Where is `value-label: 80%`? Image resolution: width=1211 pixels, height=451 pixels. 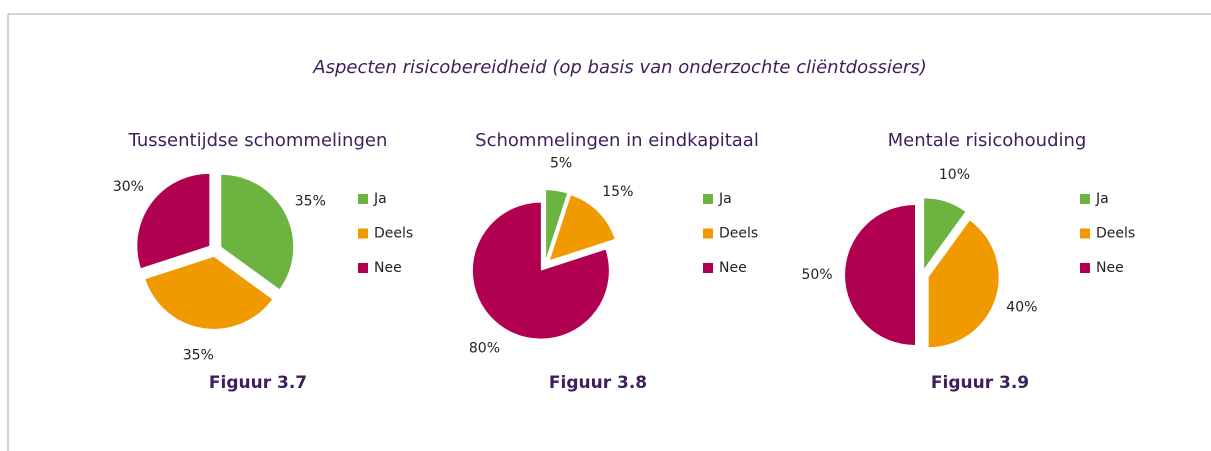 value-label: 80% is located at coordinates (484, 348).